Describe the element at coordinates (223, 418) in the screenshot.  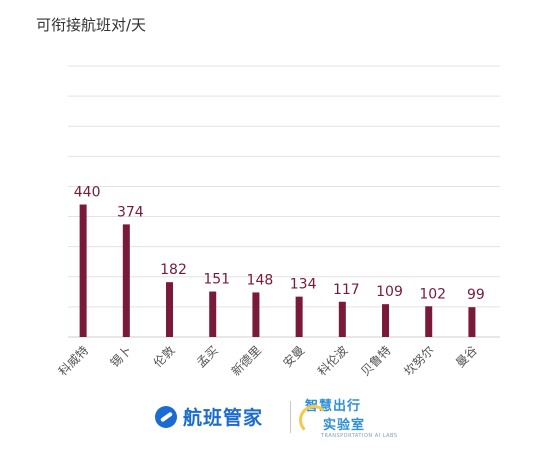
I see `logo1-text: 航班管家` at that location.